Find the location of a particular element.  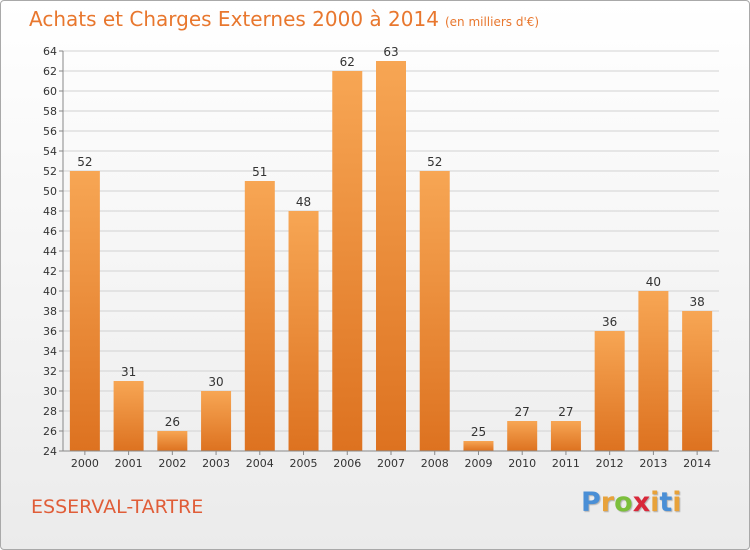

y-tick-label: 62 is located at coordinates (50, 71).